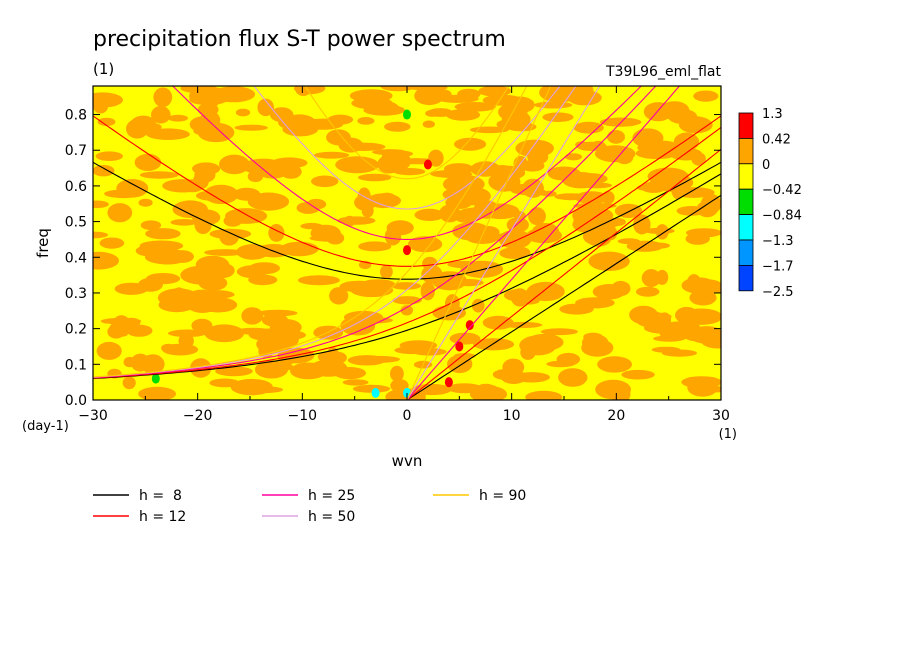 The height and width of the screenshot is (654, 904). Describe the element at coordinates (76, 294) in the screenshot. I see `y-tick-label: 0.3` at that location.